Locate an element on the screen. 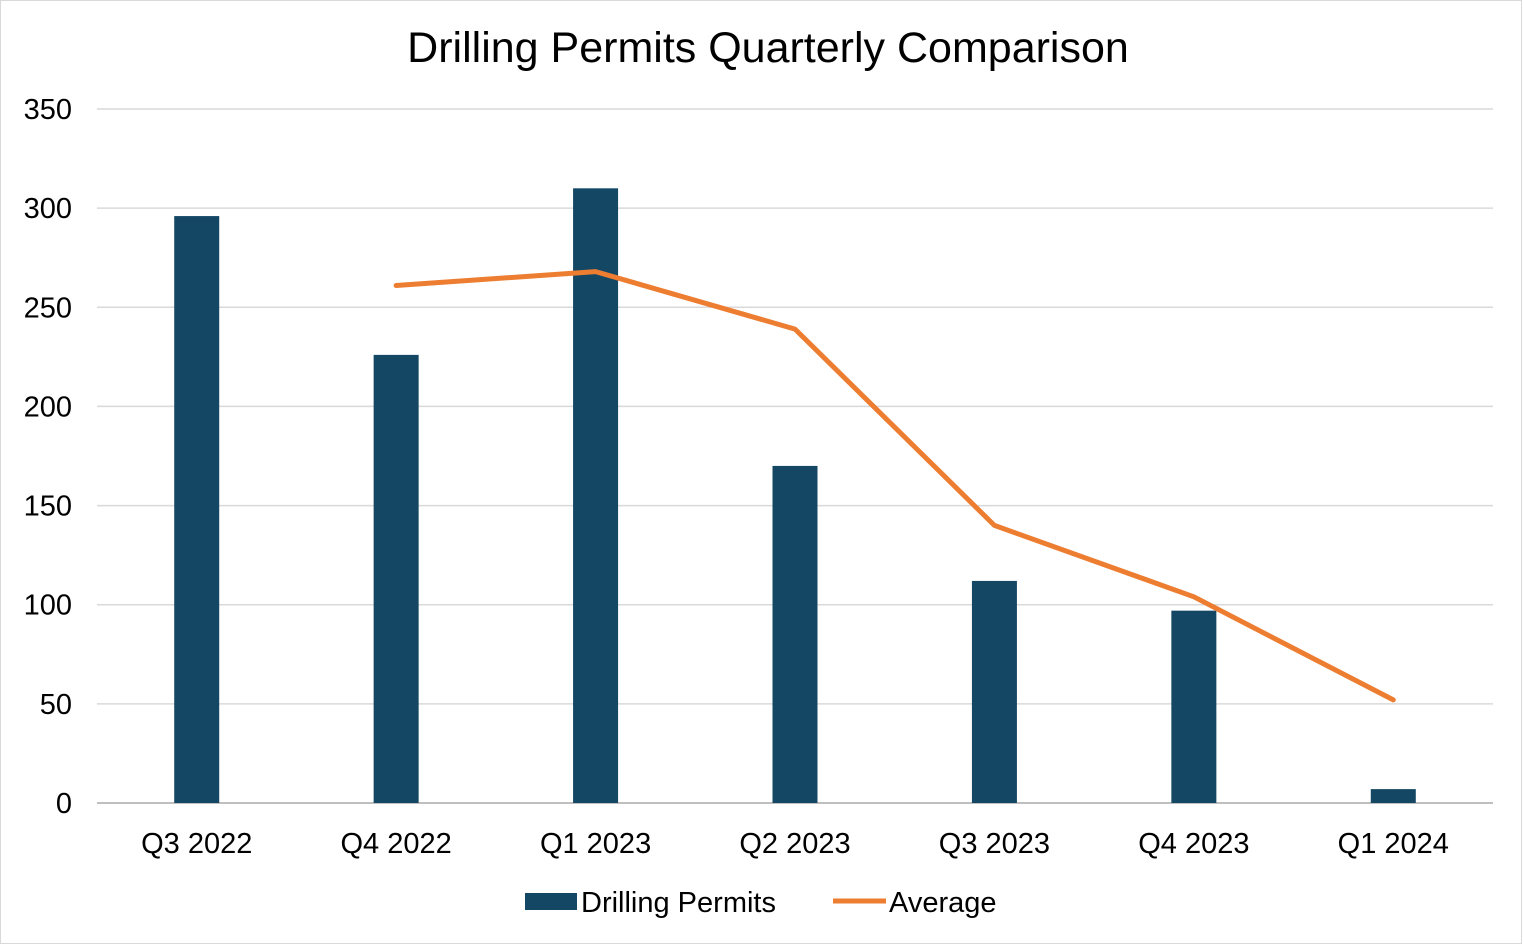 This screenshot has width=1524, height=946. y-tick-label: 50 is located at coordinates (56, 705).